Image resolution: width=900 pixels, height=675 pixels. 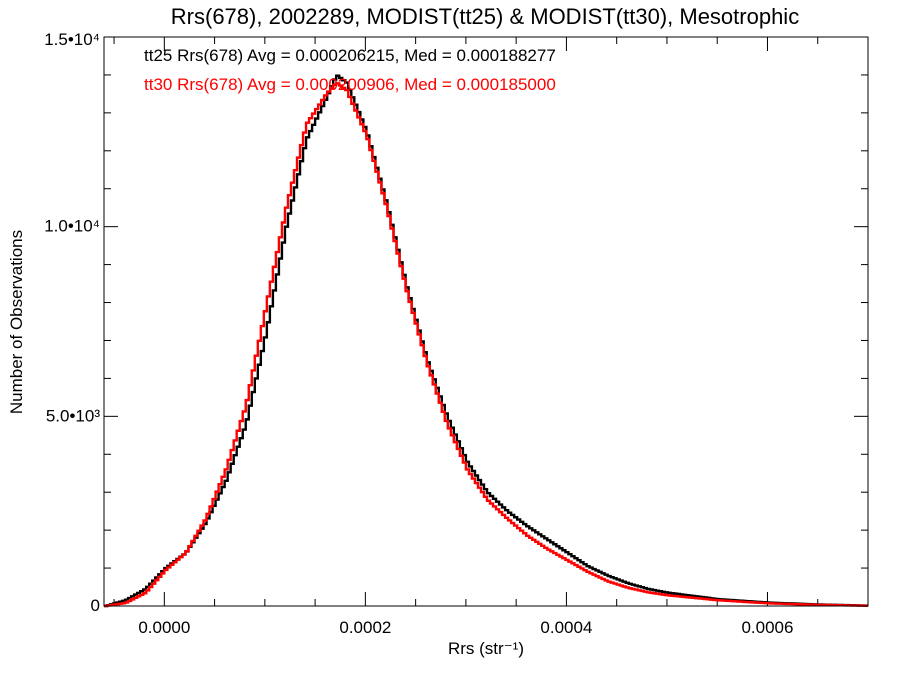 I want to click on x-tick-label: 0.0002, so click(x=365, y=627).